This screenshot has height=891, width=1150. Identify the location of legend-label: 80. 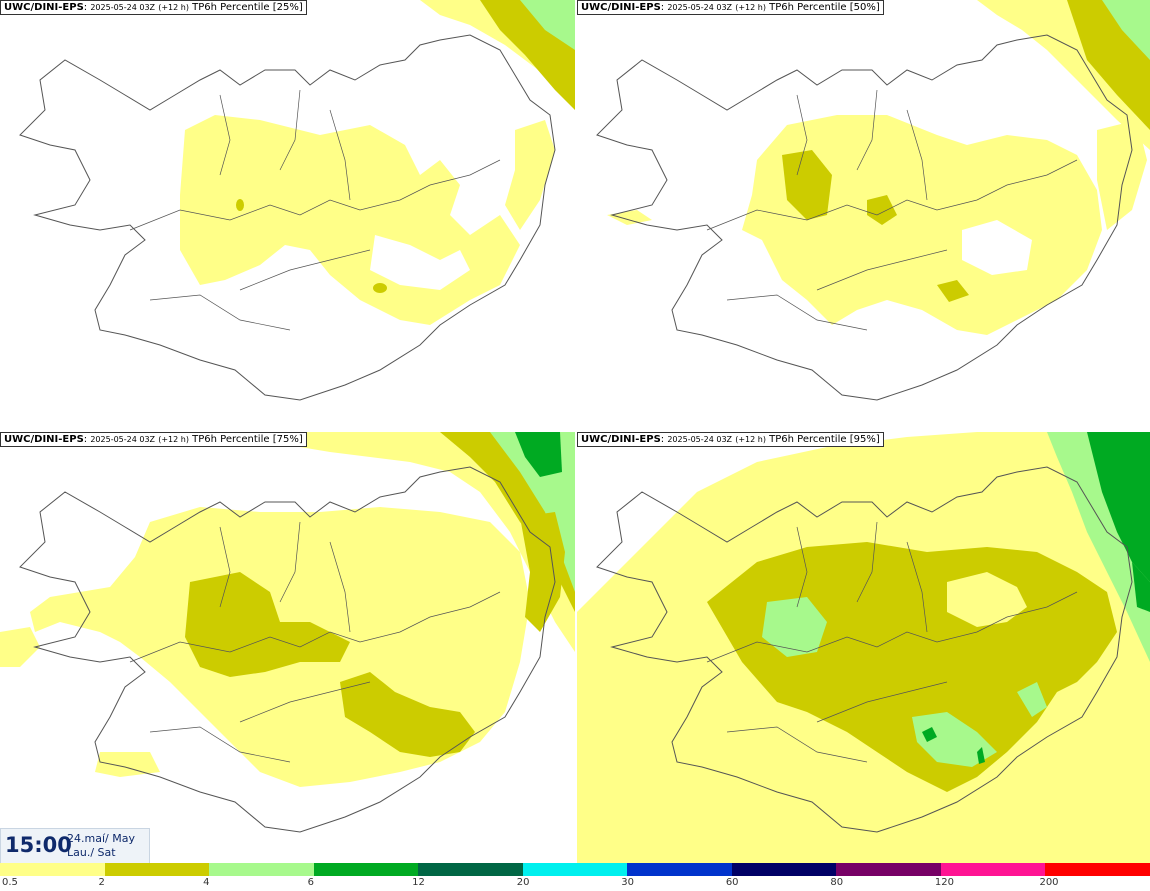
(837, 882).